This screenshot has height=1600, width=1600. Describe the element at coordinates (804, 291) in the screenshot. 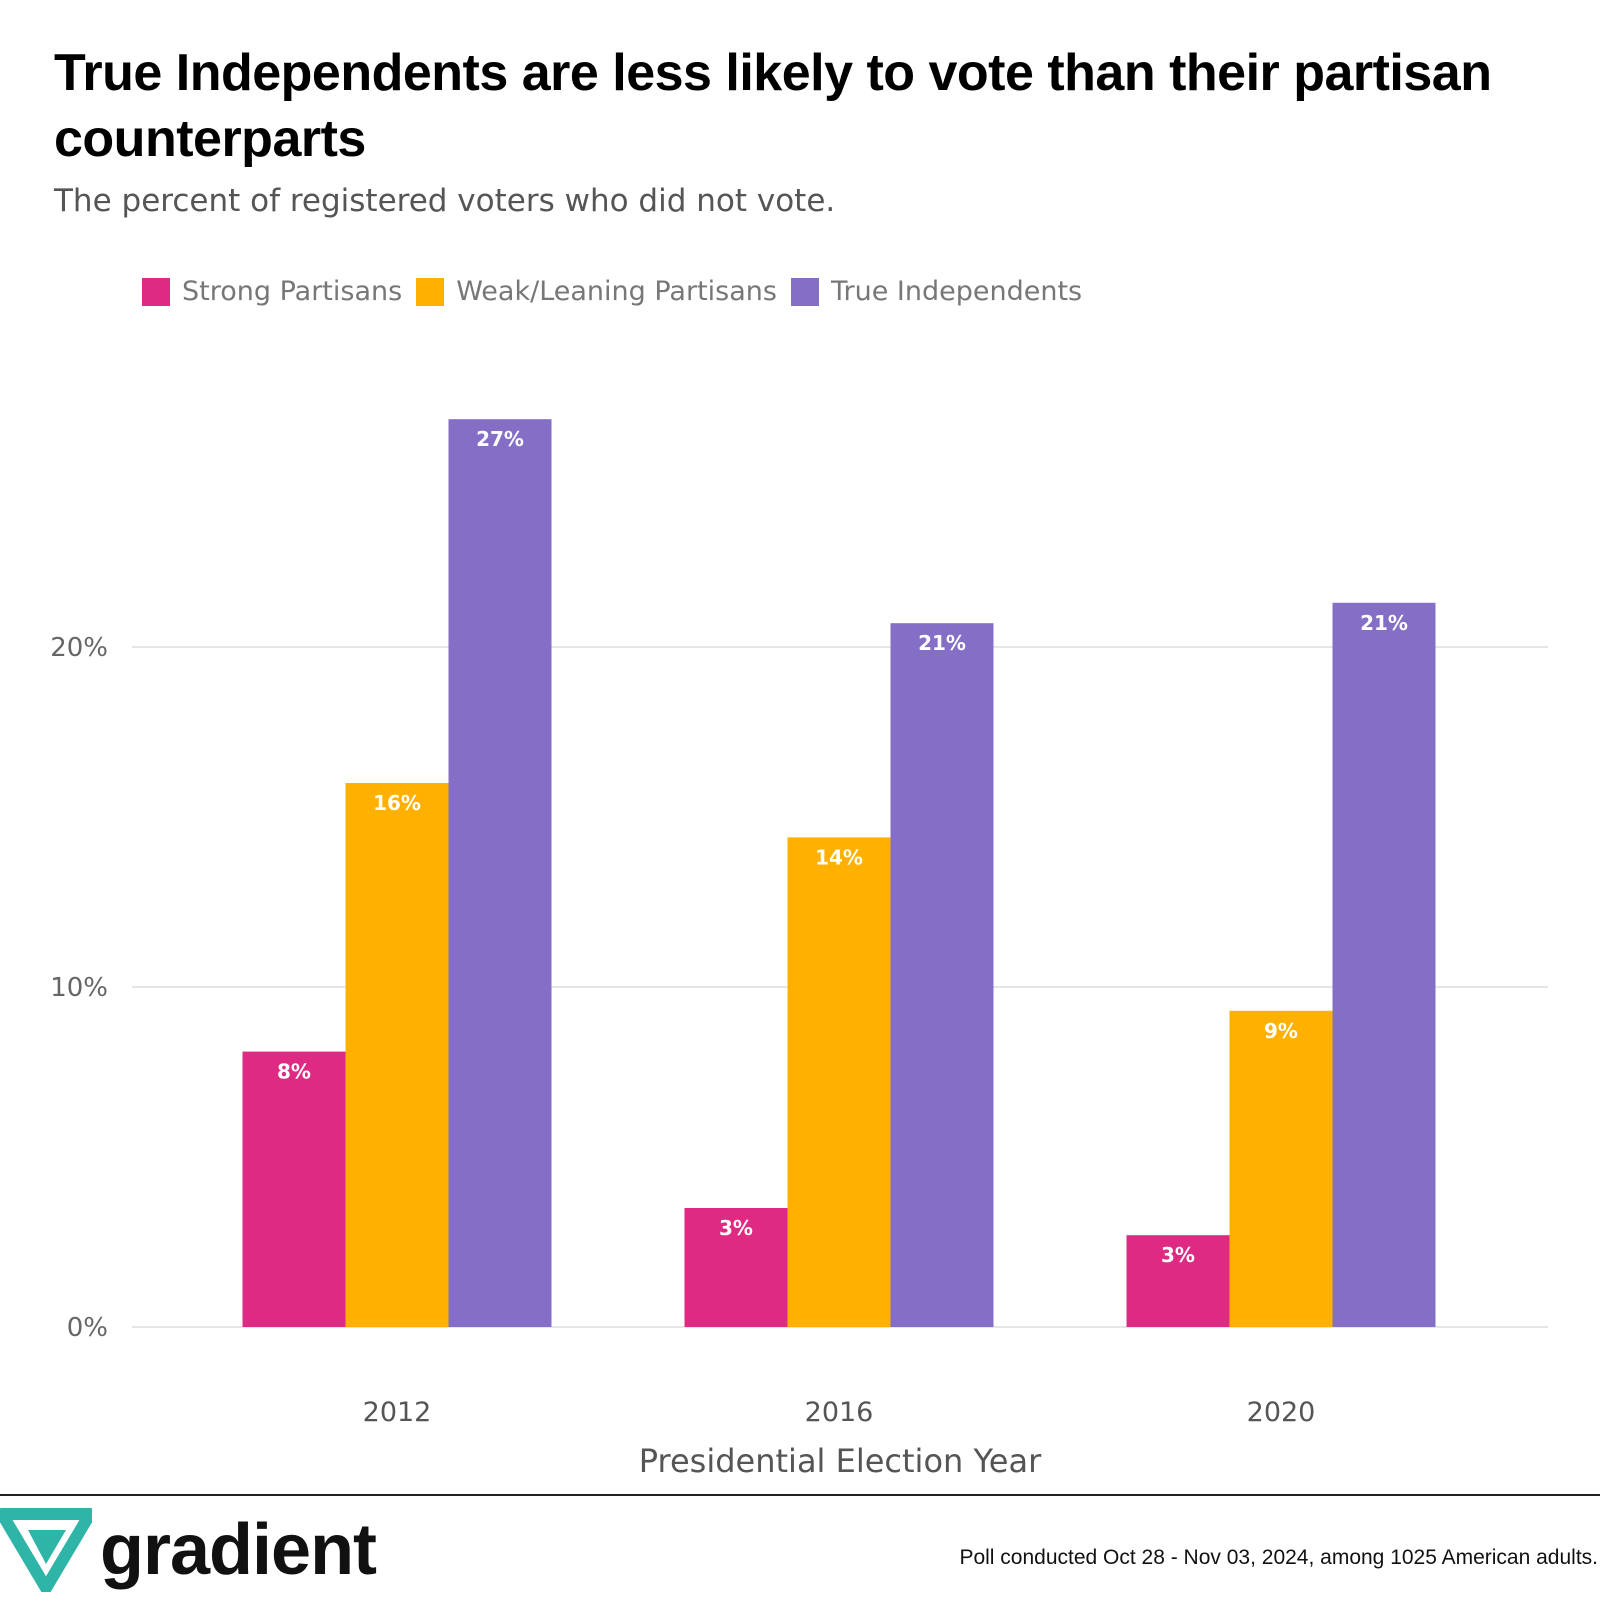

I see `legend-swatch-true-independents` at that location.